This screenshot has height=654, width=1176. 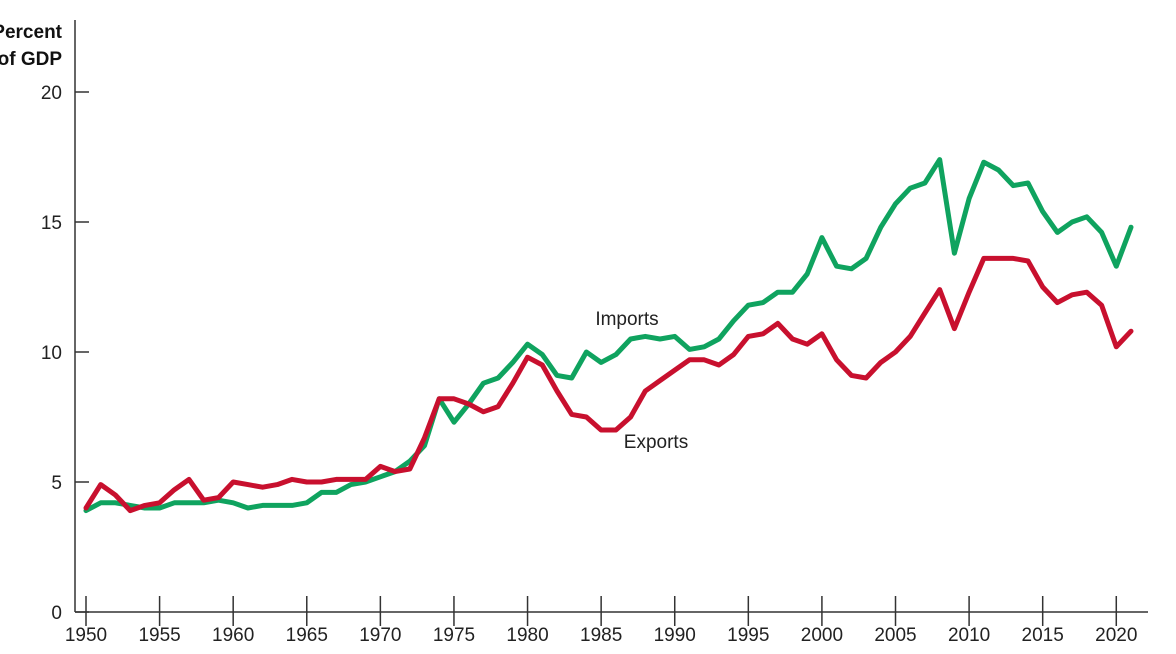 What do you see at coordinates (748, 635) in the screenshot?
I see `x-tick-label: 1995` at bounding box center [748, 635].